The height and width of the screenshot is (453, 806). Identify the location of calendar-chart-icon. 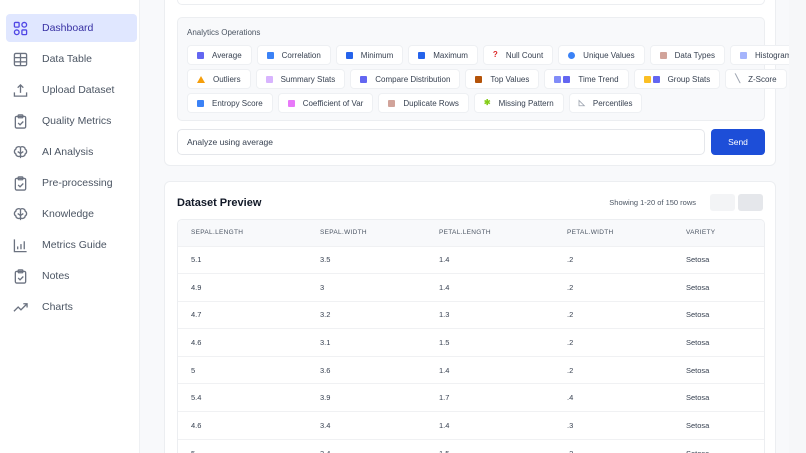
(567, 79).